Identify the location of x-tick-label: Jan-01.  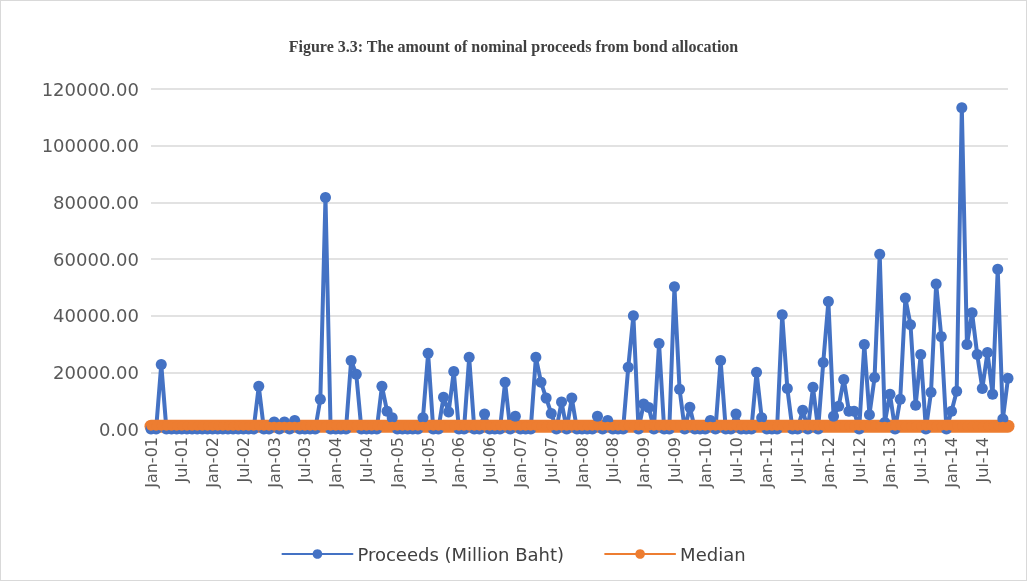
(151, 463).